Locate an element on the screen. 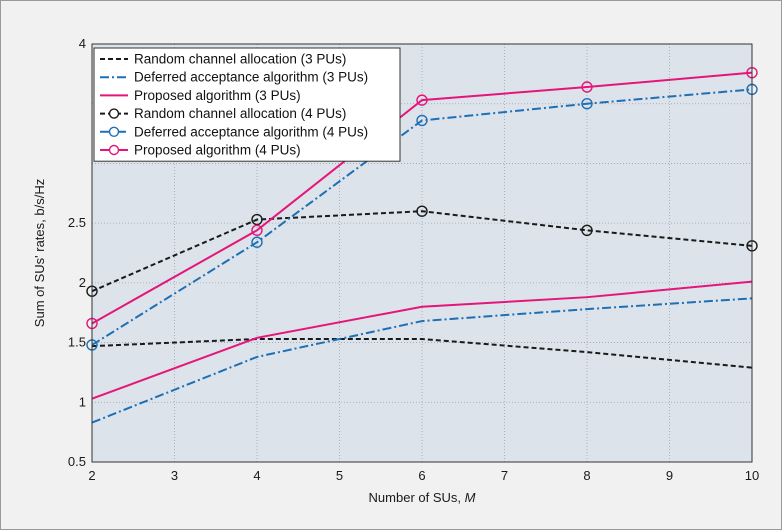 The height and width of the screenshot is (530, 782). legend-entry: Proposed algorithm (4 PUs) is located at coordinates (217, 150).